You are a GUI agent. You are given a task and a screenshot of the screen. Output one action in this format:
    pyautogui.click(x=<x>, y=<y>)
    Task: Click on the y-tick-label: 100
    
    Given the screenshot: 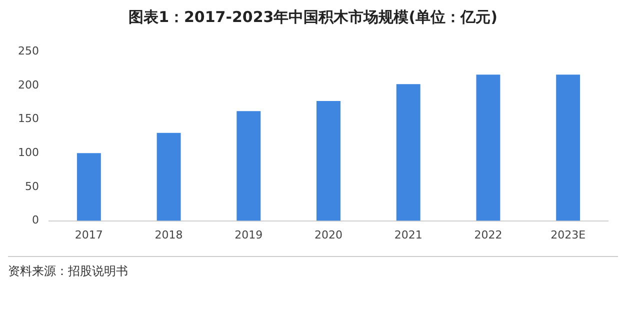 What is the action you would take?
    pyautogui.click(x=28, y=152)
    